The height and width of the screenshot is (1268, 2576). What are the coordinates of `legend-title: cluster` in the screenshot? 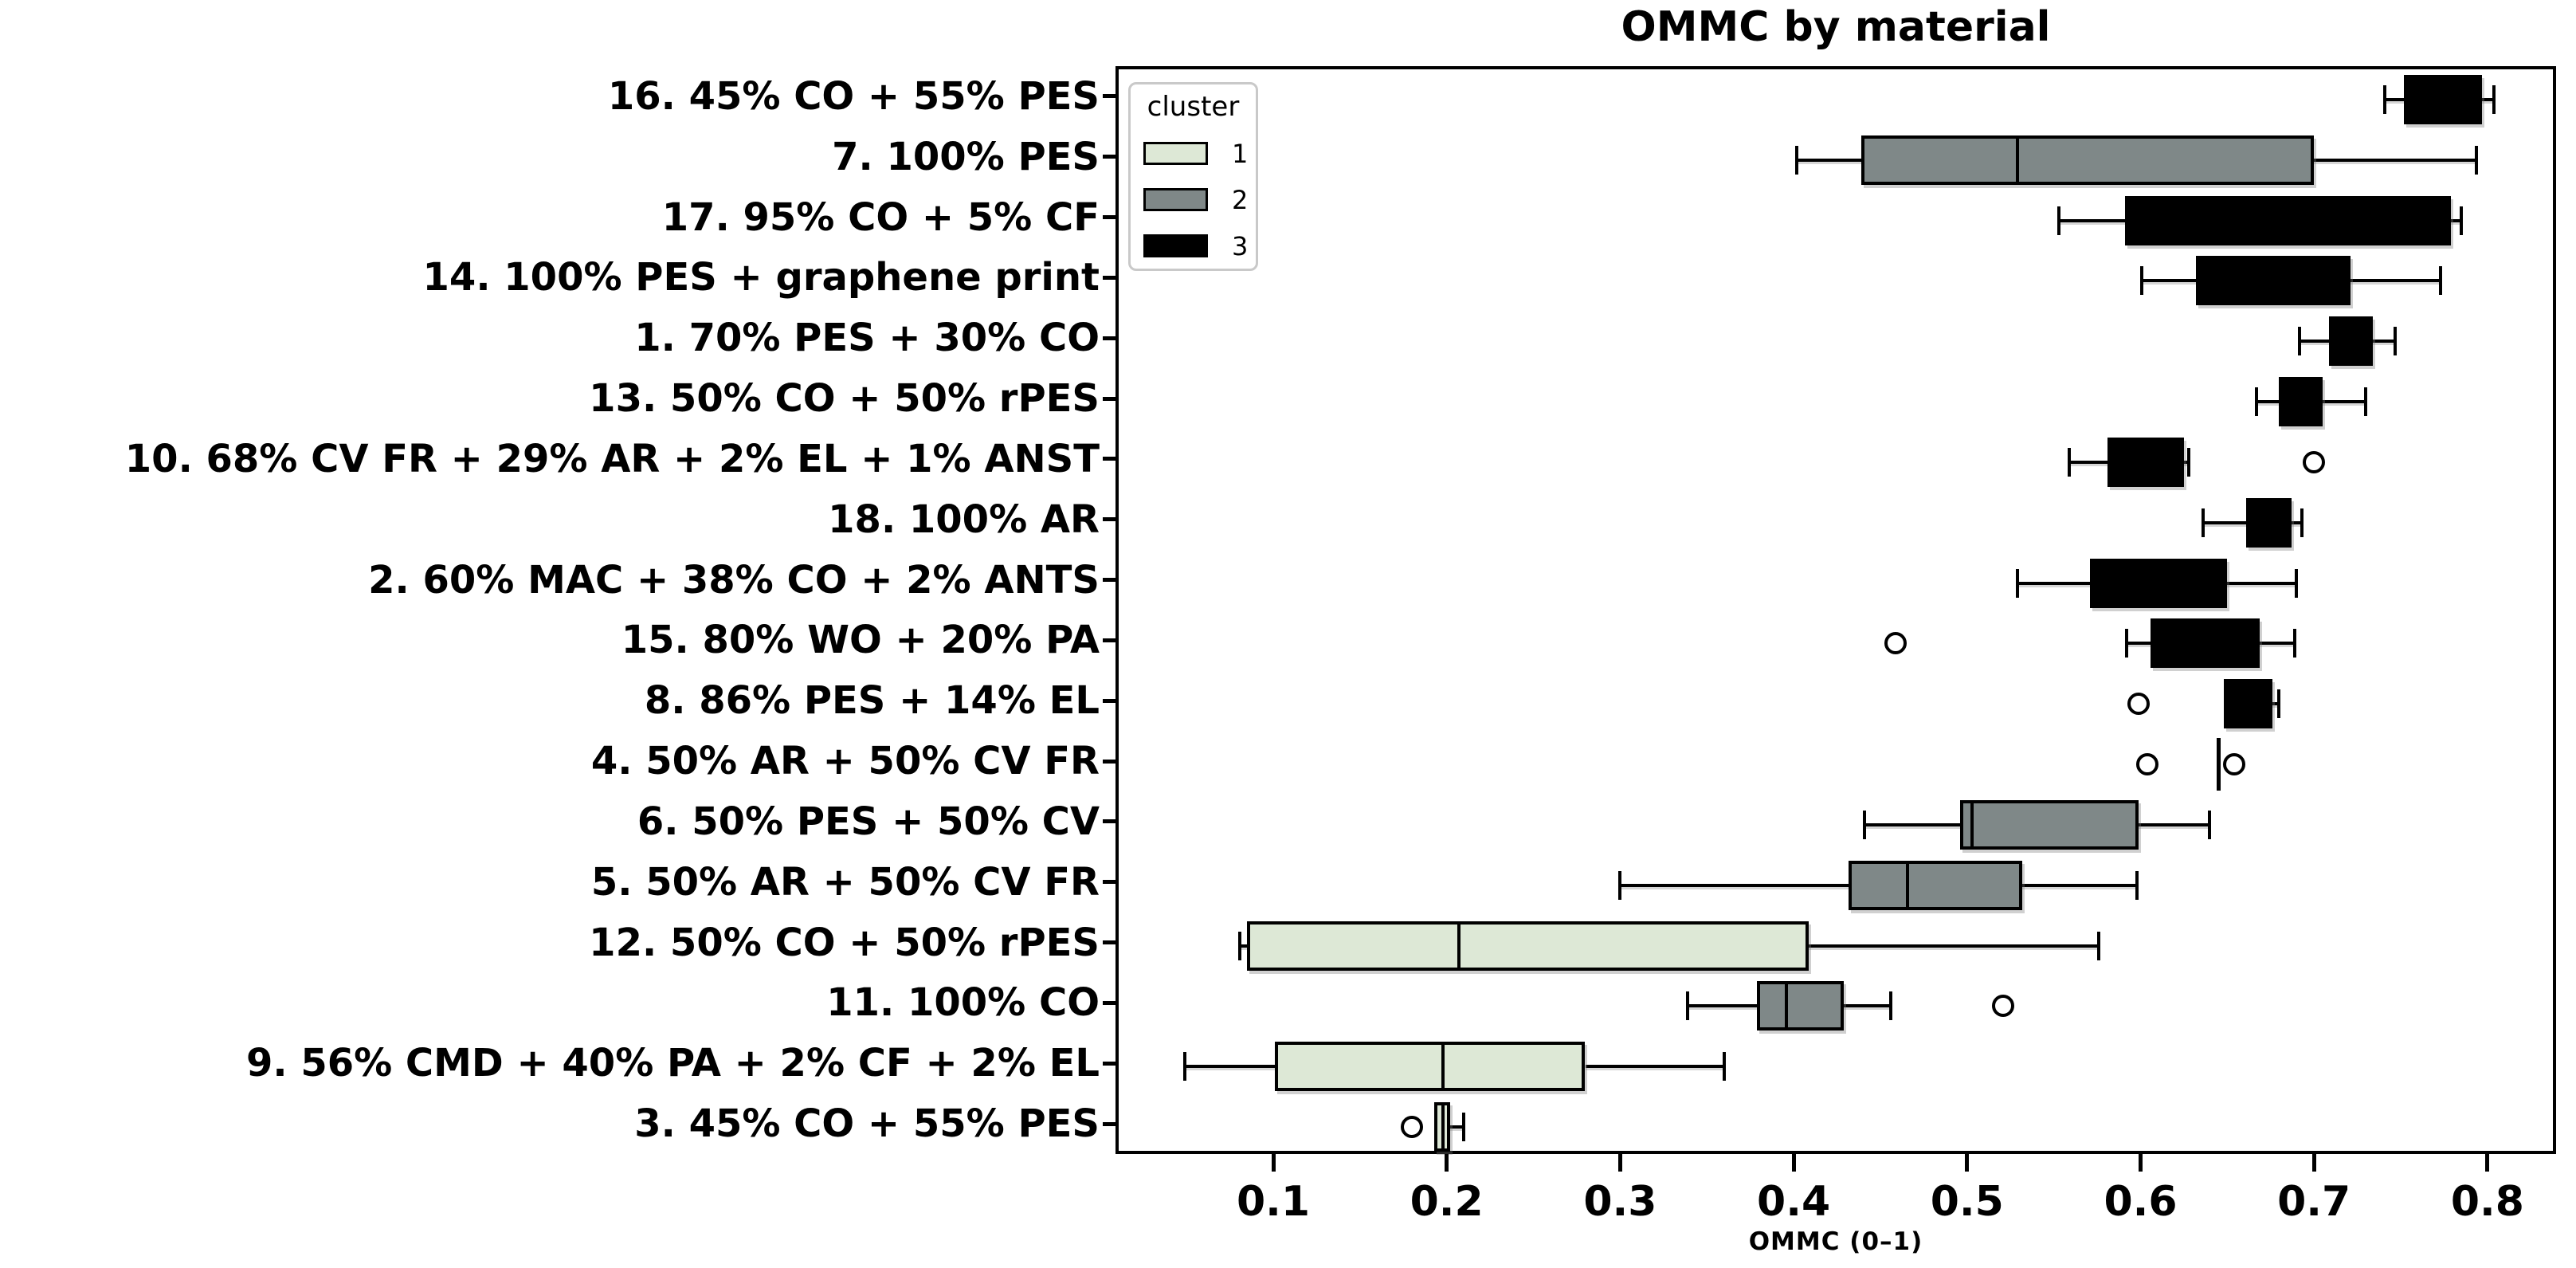 It's located at (1193, 107).